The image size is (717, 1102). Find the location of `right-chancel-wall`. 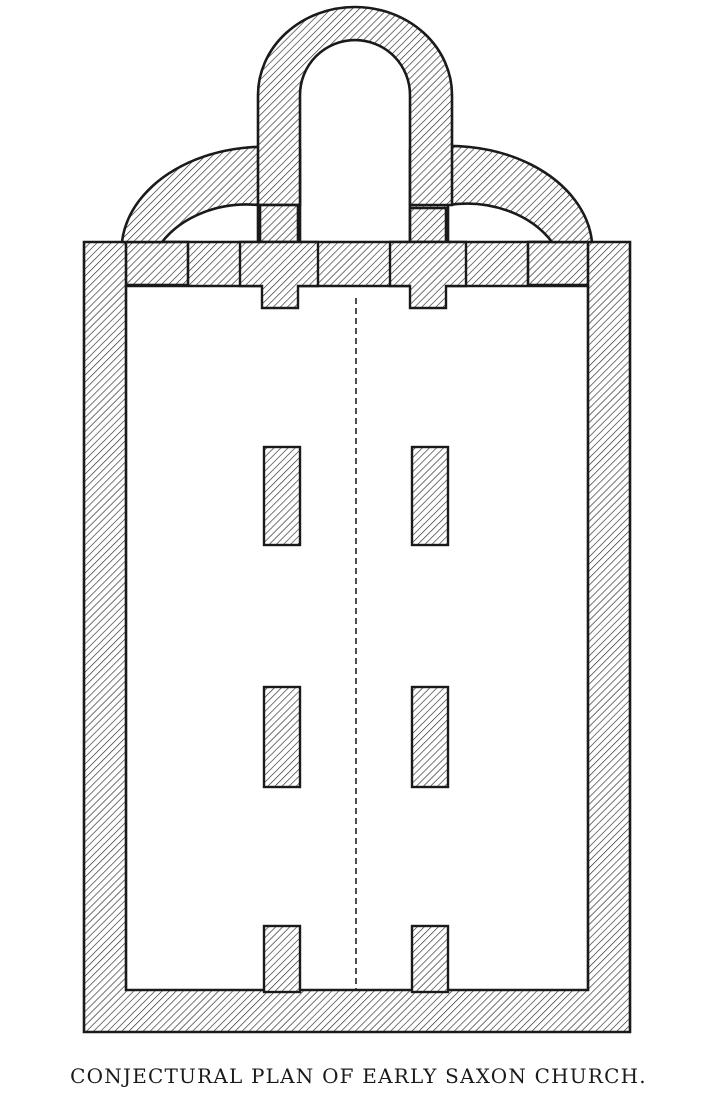

right-chancel-wall is located at coordinates (428, 225).